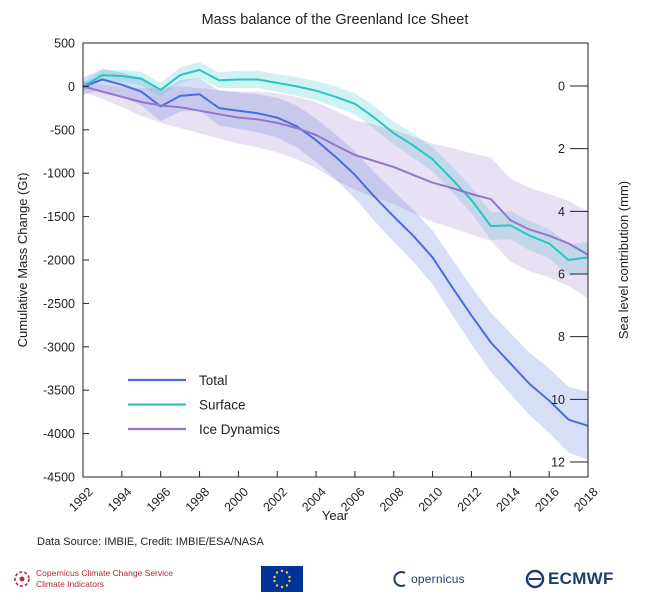 The height and width of the screenshot is (600, 651). Describe the element at coordinates (59, 174) in the screenshot. I see `y-tick-label: -1000` at that location.